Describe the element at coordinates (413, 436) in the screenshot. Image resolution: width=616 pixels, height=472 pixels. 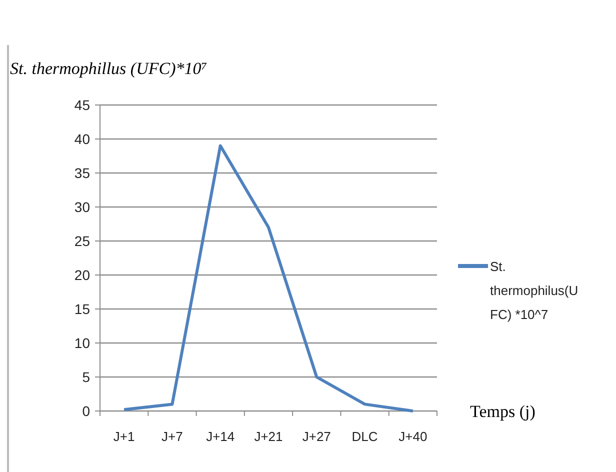
I see `x-tick-label: J+40` at that location.